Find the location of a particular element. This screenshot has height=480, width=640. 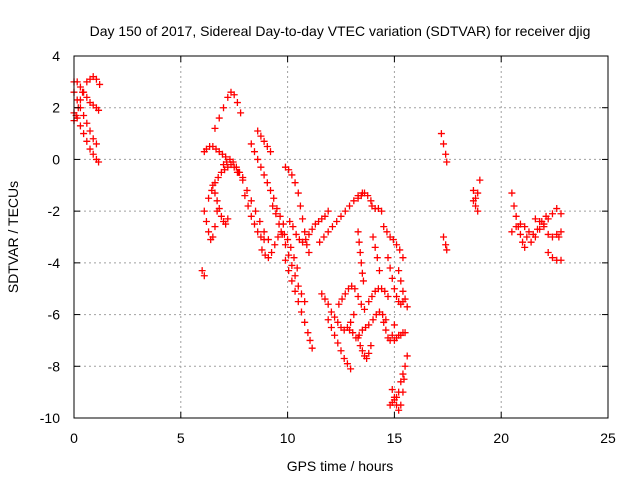

series-arc-q is located at coordinates (279, 250).